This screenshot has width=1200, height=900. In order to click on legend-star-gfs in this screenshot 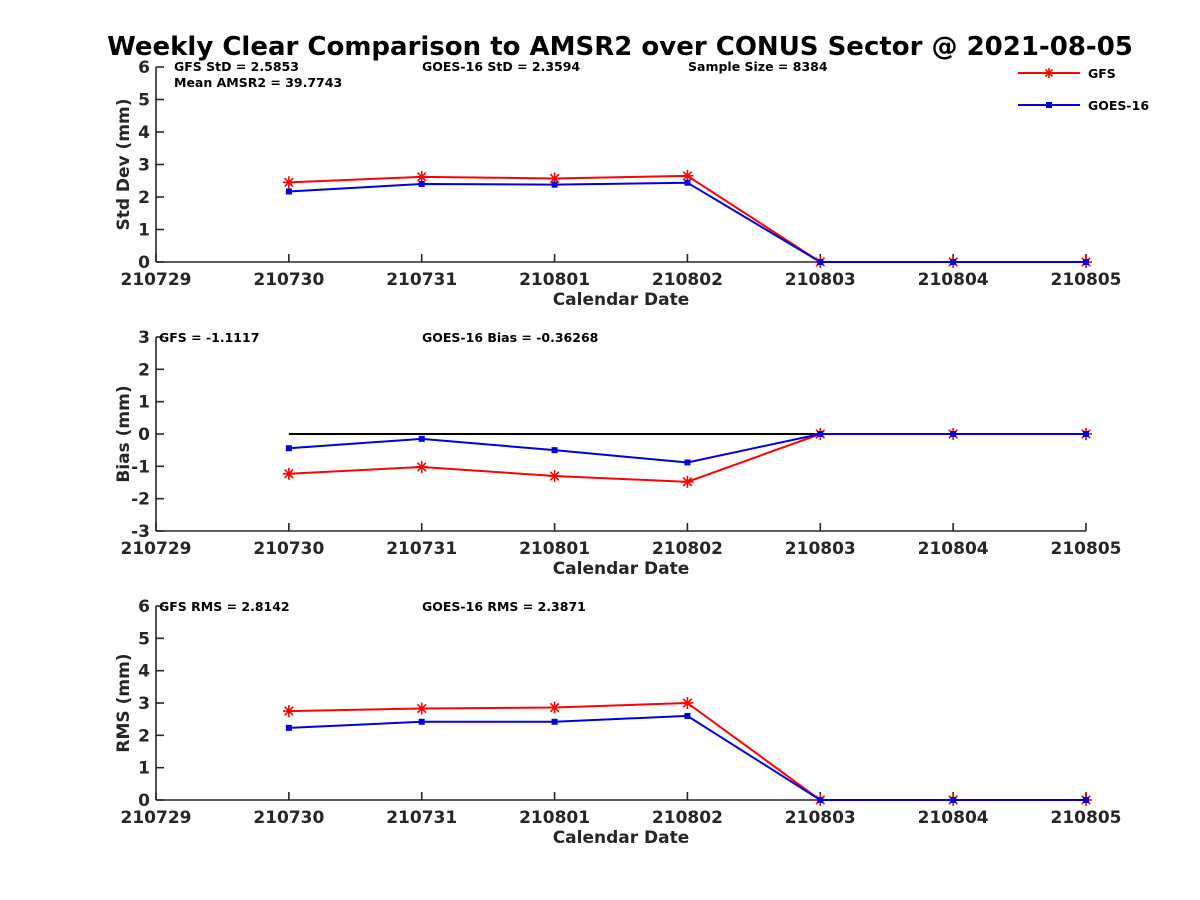, I will do `click(1049, 73)`.